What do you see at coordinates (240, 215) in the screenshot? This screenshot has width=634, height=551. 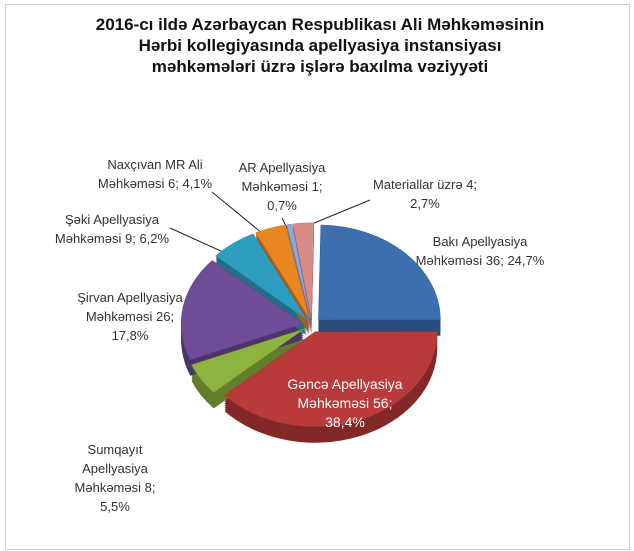 I see `leader-line` at bounding box center [240, 215].